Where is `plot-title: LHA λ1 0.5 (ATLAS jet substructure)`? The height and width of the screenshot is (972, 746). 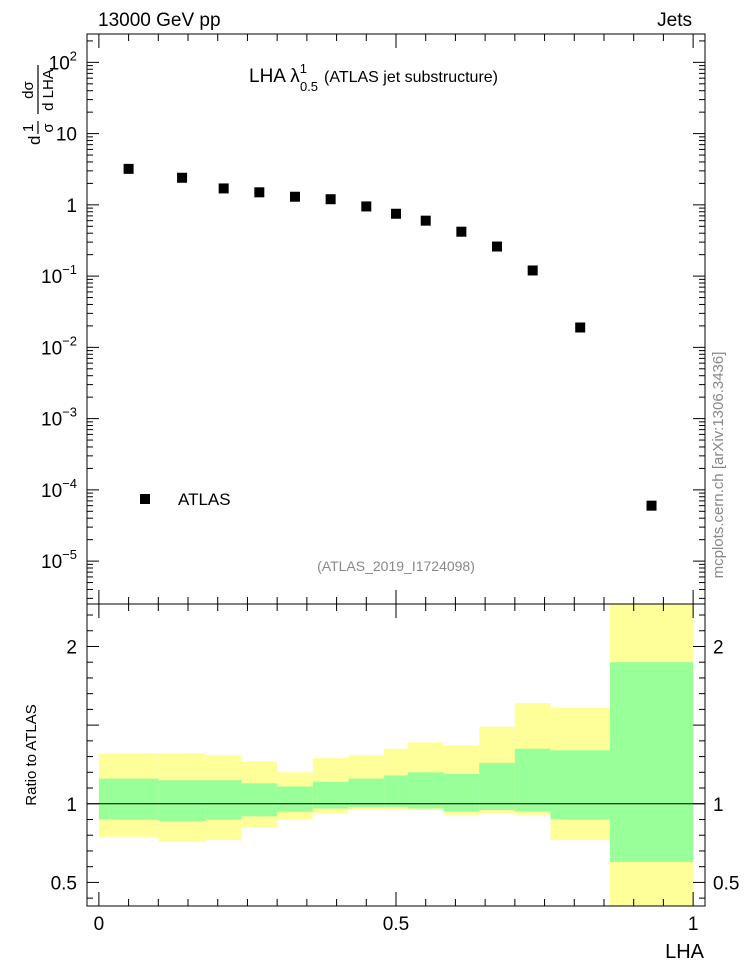
plot-title: LHA λ1 0.5 (ATLAS jet substructure) is located at coordinates (373, 77).